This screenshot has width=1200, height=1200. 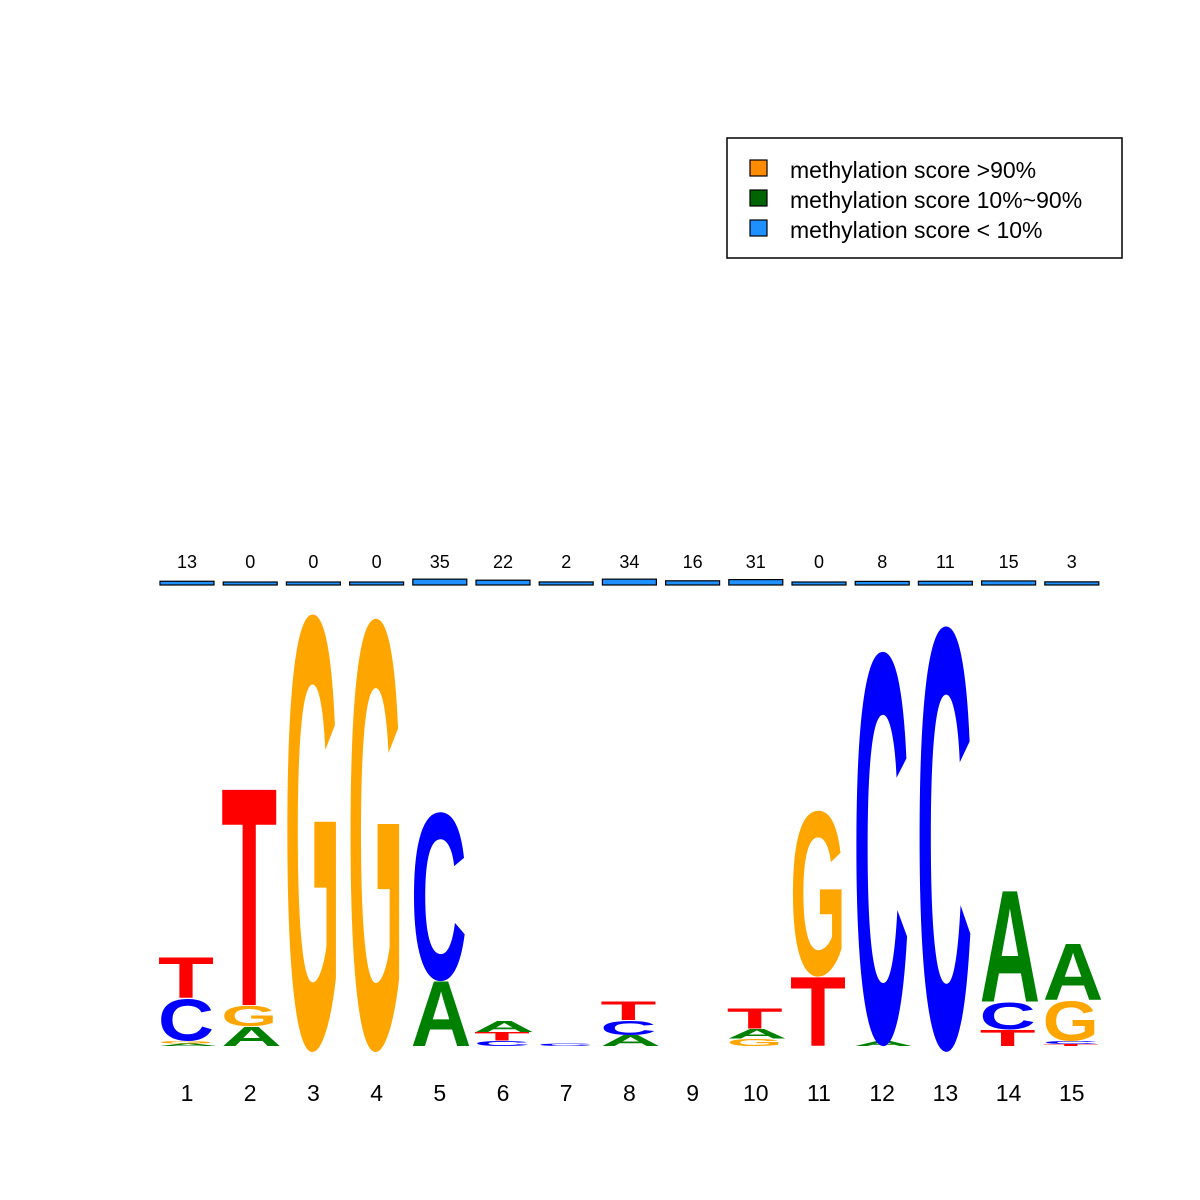 What do you see at coordinates (1072, 562) in the screenshot?
I see `methylation-count-label: 3` at bounding box center [1072, 562].